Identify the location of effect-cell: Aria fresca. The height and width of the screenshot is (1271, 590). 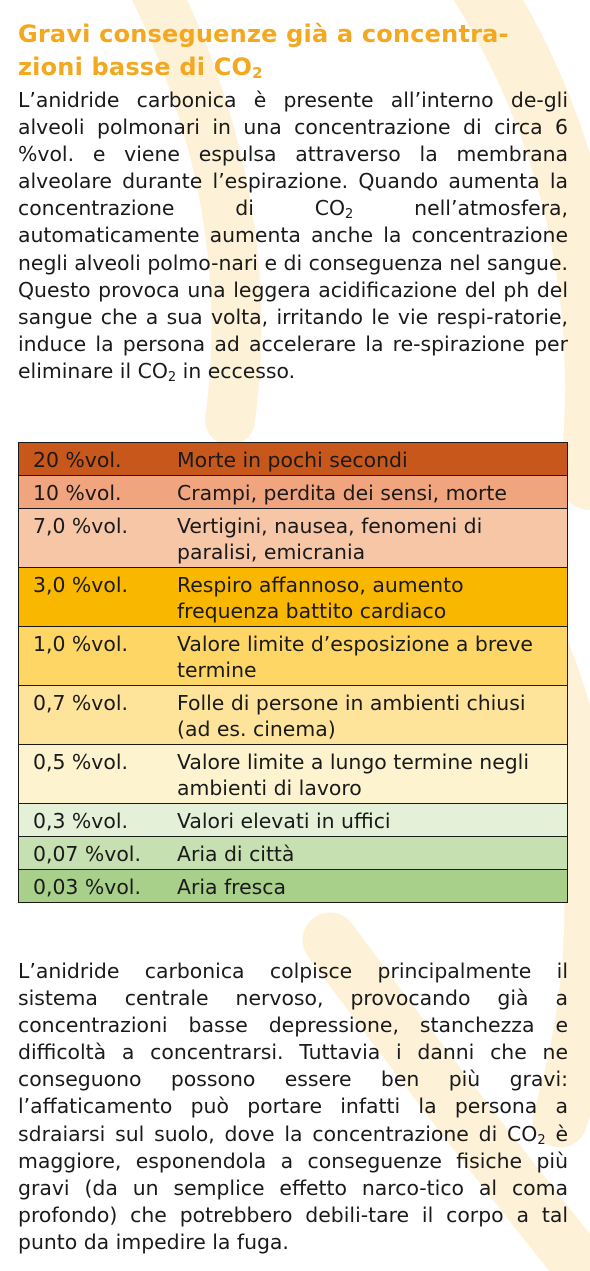
(368, 886).